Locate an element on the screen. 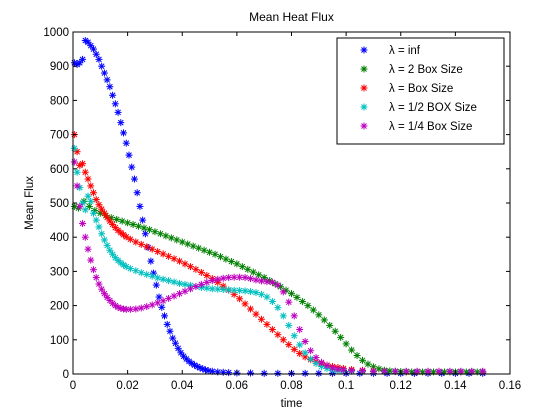 The width and height of the screenshot is (560, 420). legend-label: λ = inf is located at coordinates (405, 51).